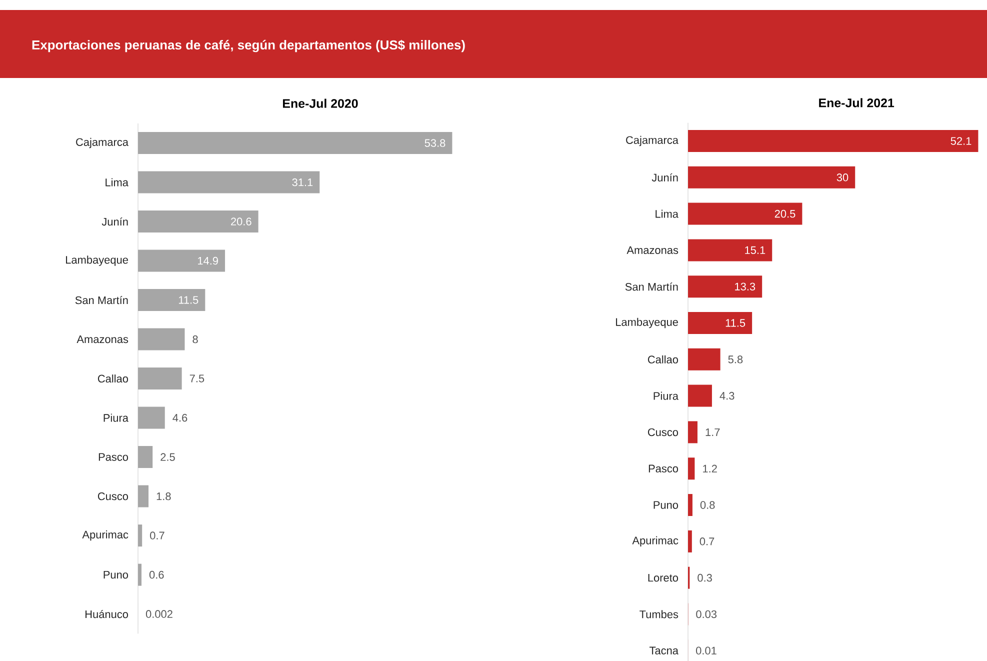 Image resolution: width=987 pixels, height=661 pixels. I want to click on data-label: 5.8, so click(735, 360).